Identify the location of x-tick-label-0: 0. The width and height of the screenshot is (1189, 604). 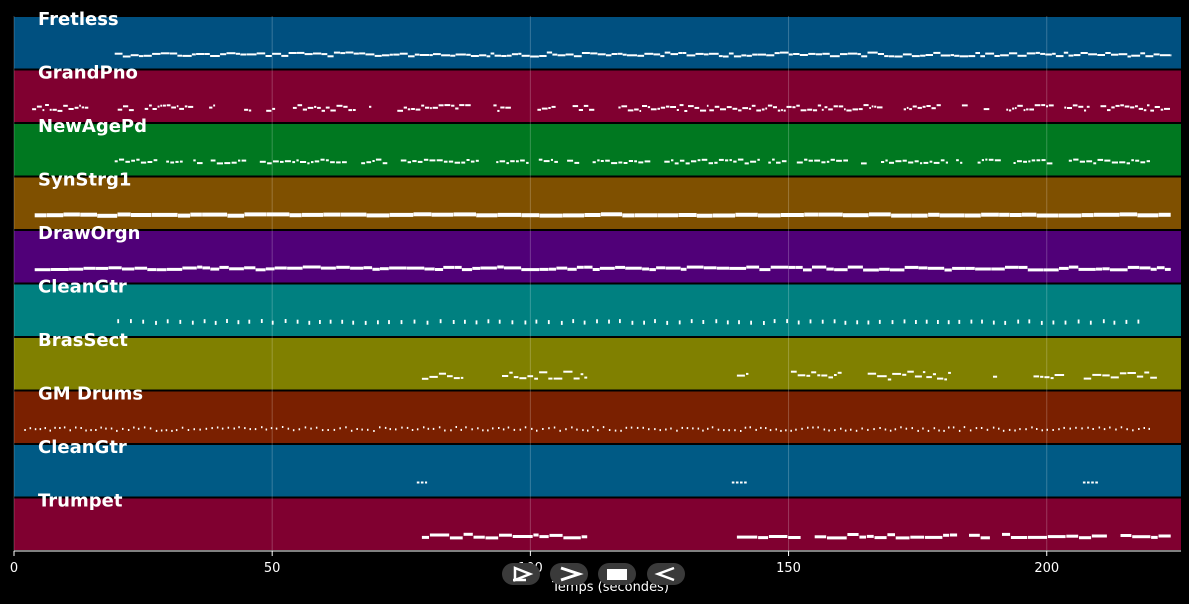
(14, 568).